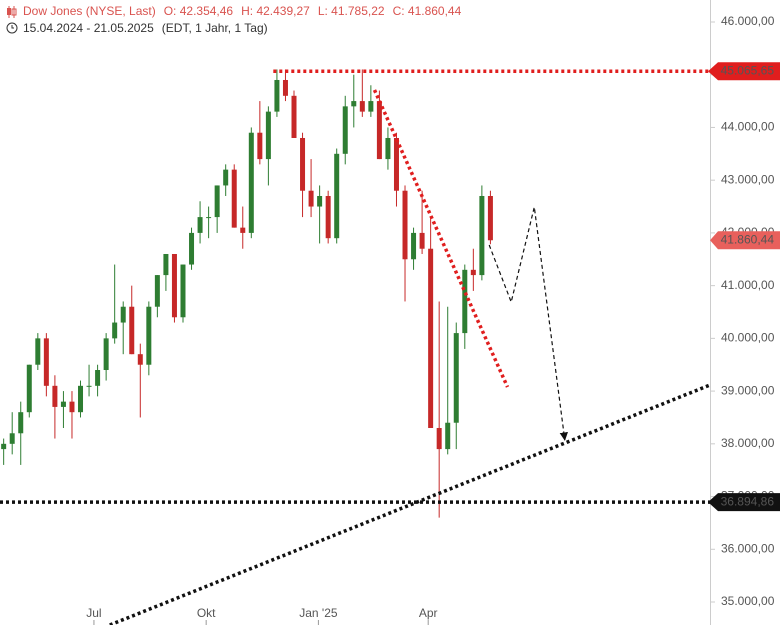 This screenshot has height=625, width=780. Describe the element at coordinates (12, 28) in the screenshot. I see `clock-icon` at that location.